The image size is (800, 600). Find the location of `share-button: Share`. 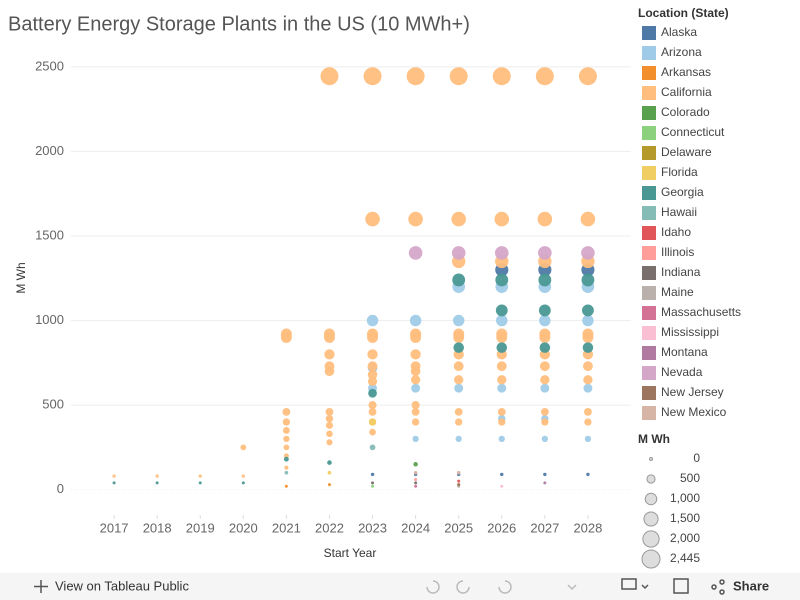

share-button: Share is located at coordinates (751, 585).